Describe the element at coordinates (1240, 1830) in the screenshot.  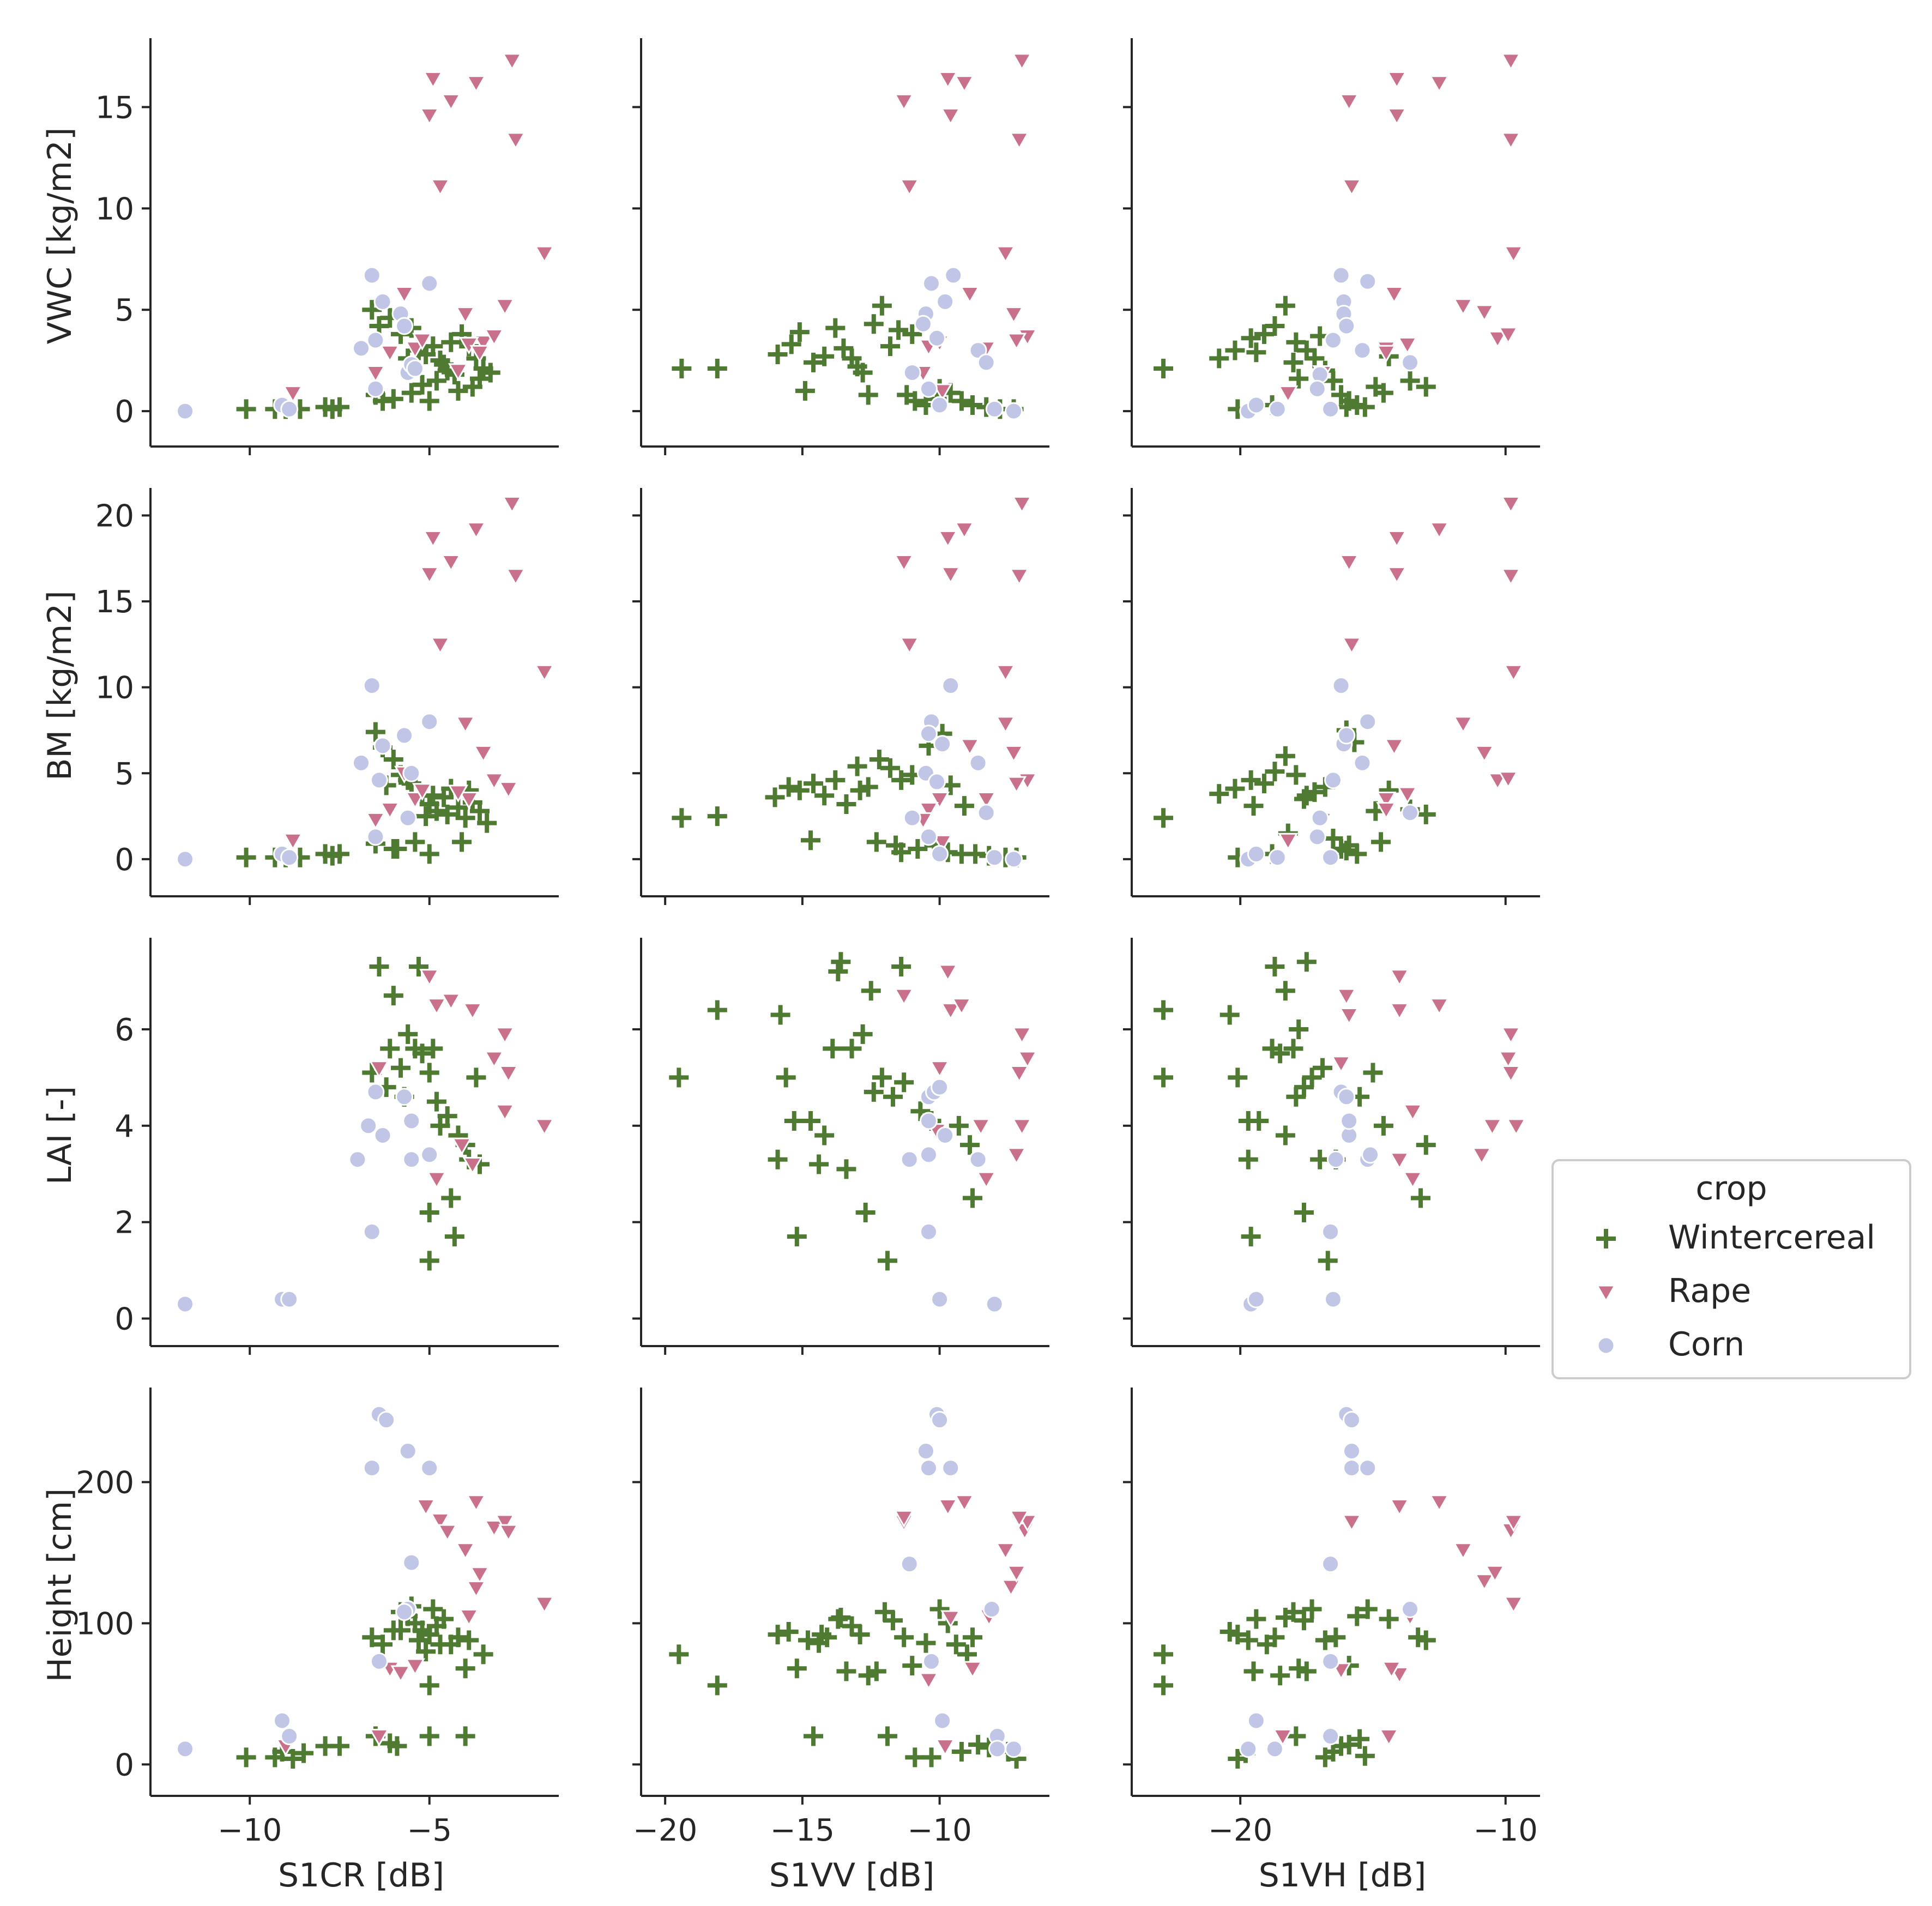
I see `x-tick-label: −20` at that location.